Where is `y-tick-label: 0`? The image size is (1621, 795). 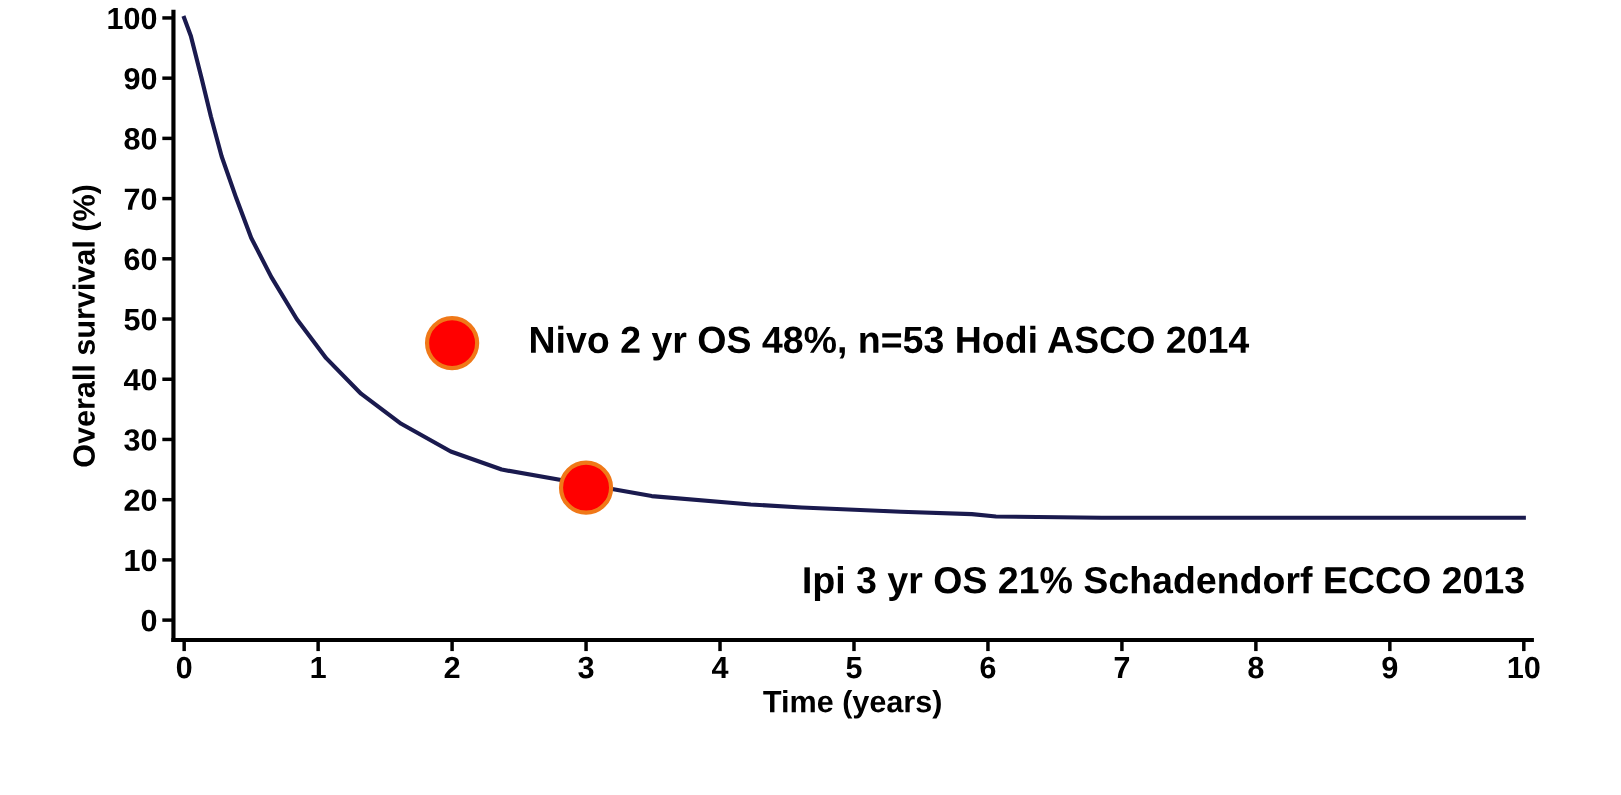 y-tick-label: 0 is located at coordinates (149, 620).